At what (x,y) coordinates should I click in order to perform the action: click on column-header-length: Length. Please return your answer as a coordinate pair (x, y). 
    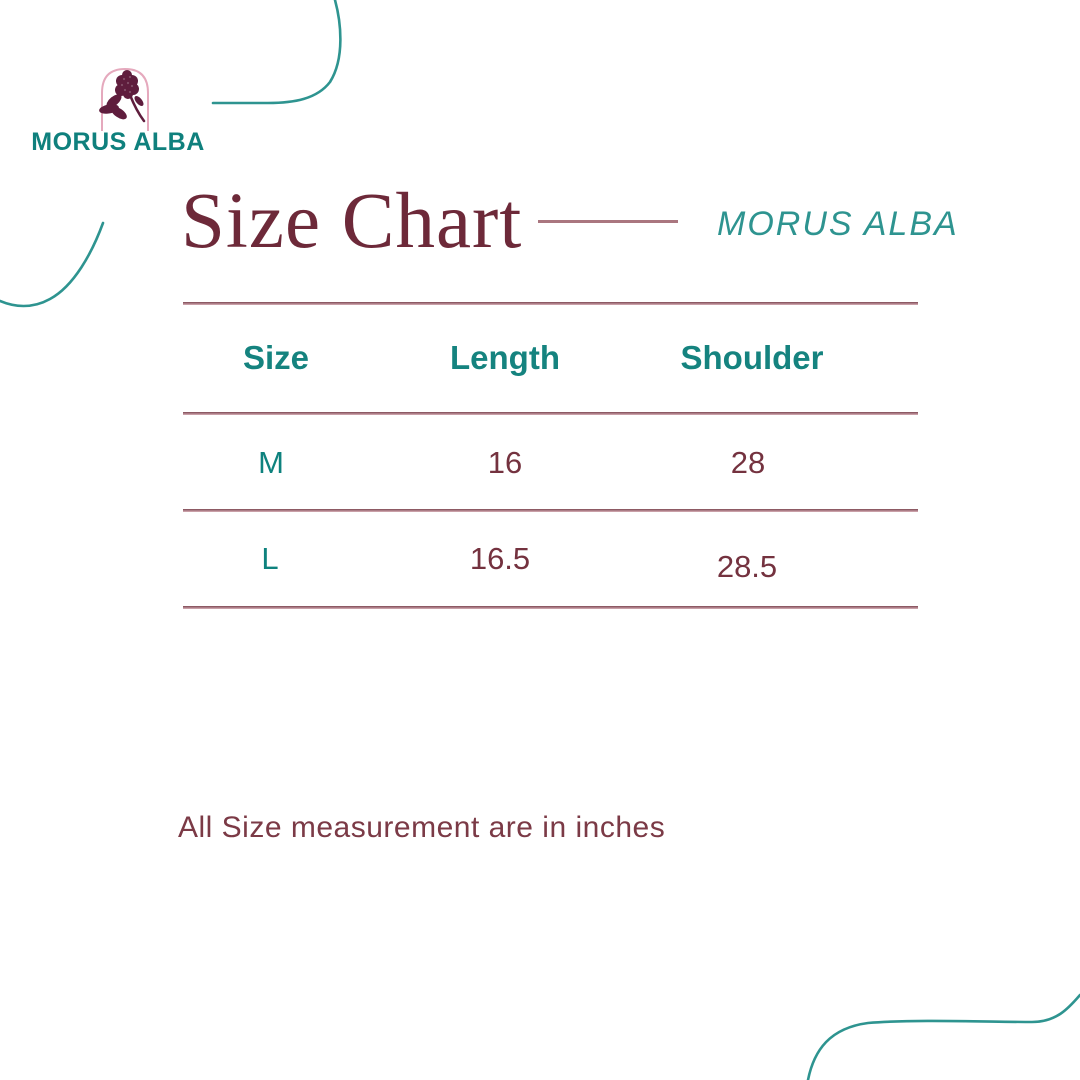
    Looking at the image, I should click on (505, 357).